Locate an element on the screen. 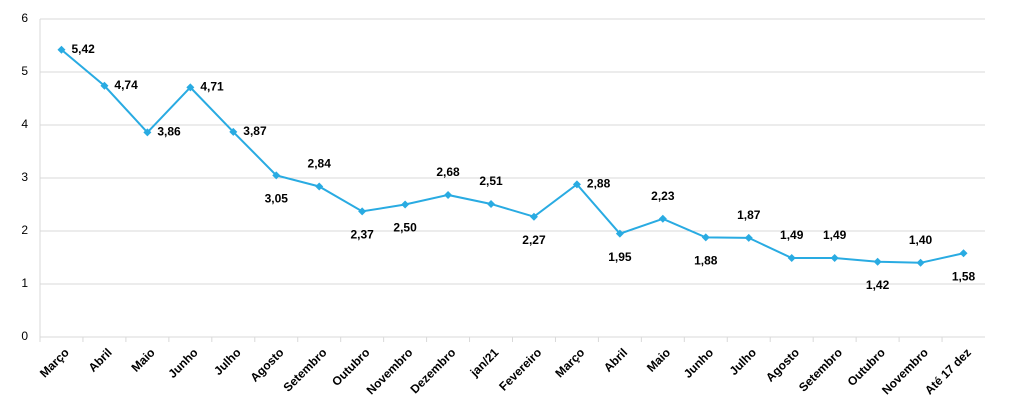  data-label: 2,84 is located at coordinates (320, 164).